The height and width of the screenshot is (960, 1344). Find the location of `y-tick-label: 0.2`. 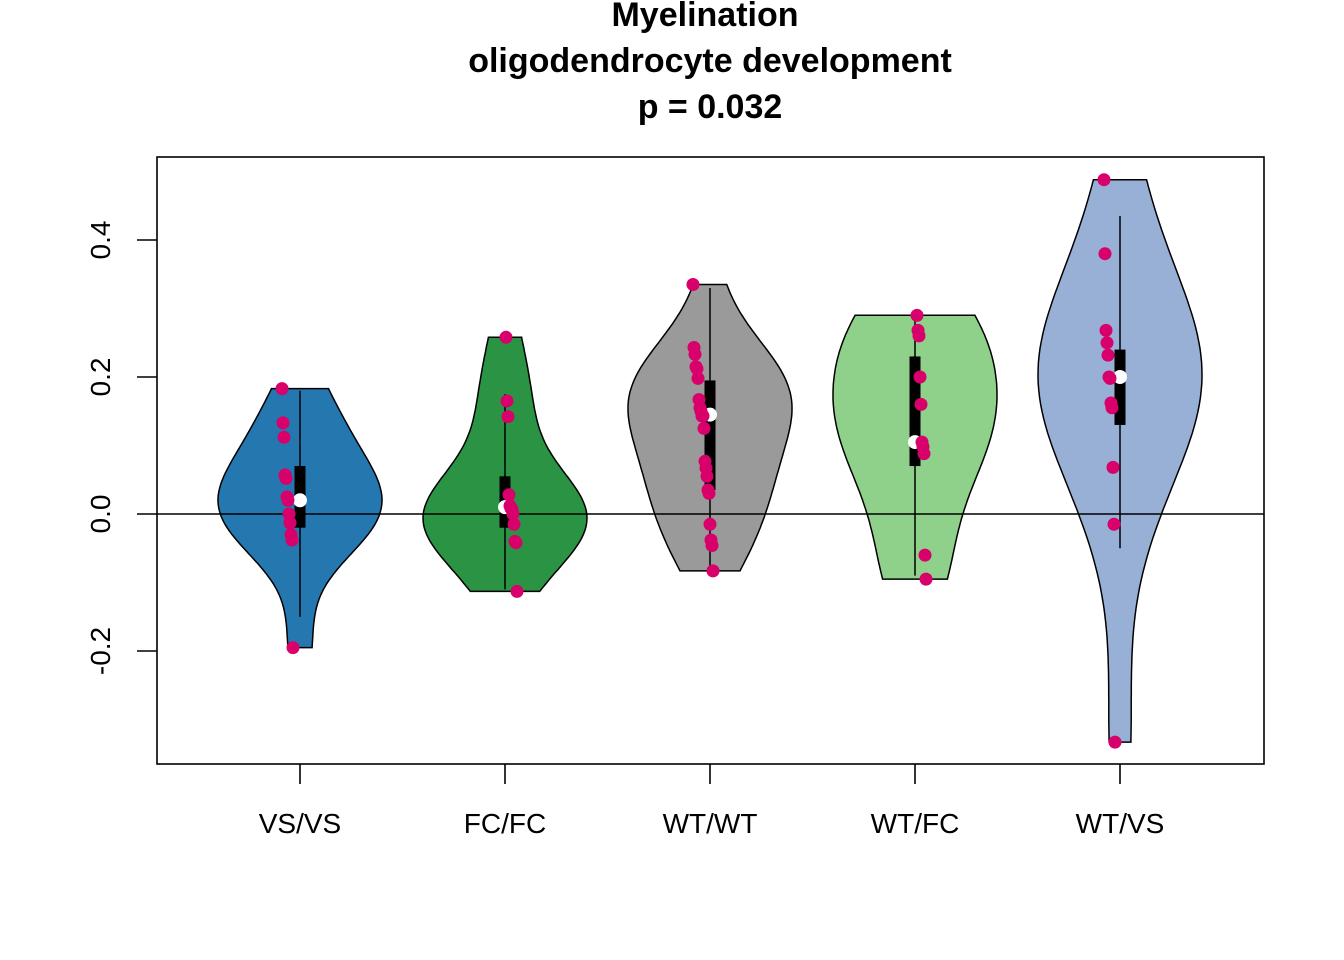

y-tick-label: 0.2 is located at coordinates (100, 377).